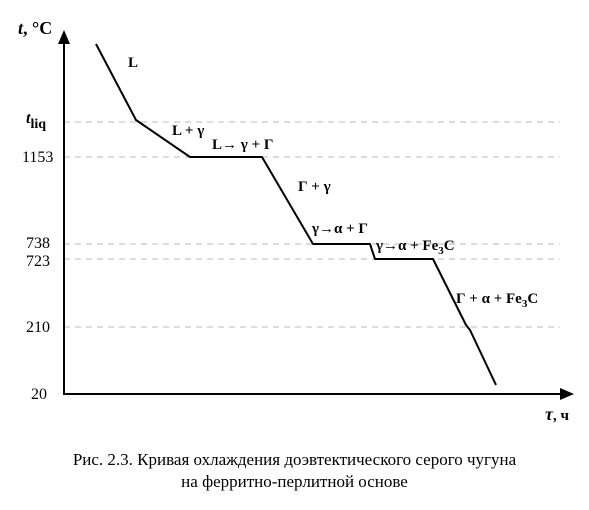 This screenshot has width=589, height=510. I want to click on label-gamma-alpha-Fe3C: γ→α + Fe3C, so click(415, 247).